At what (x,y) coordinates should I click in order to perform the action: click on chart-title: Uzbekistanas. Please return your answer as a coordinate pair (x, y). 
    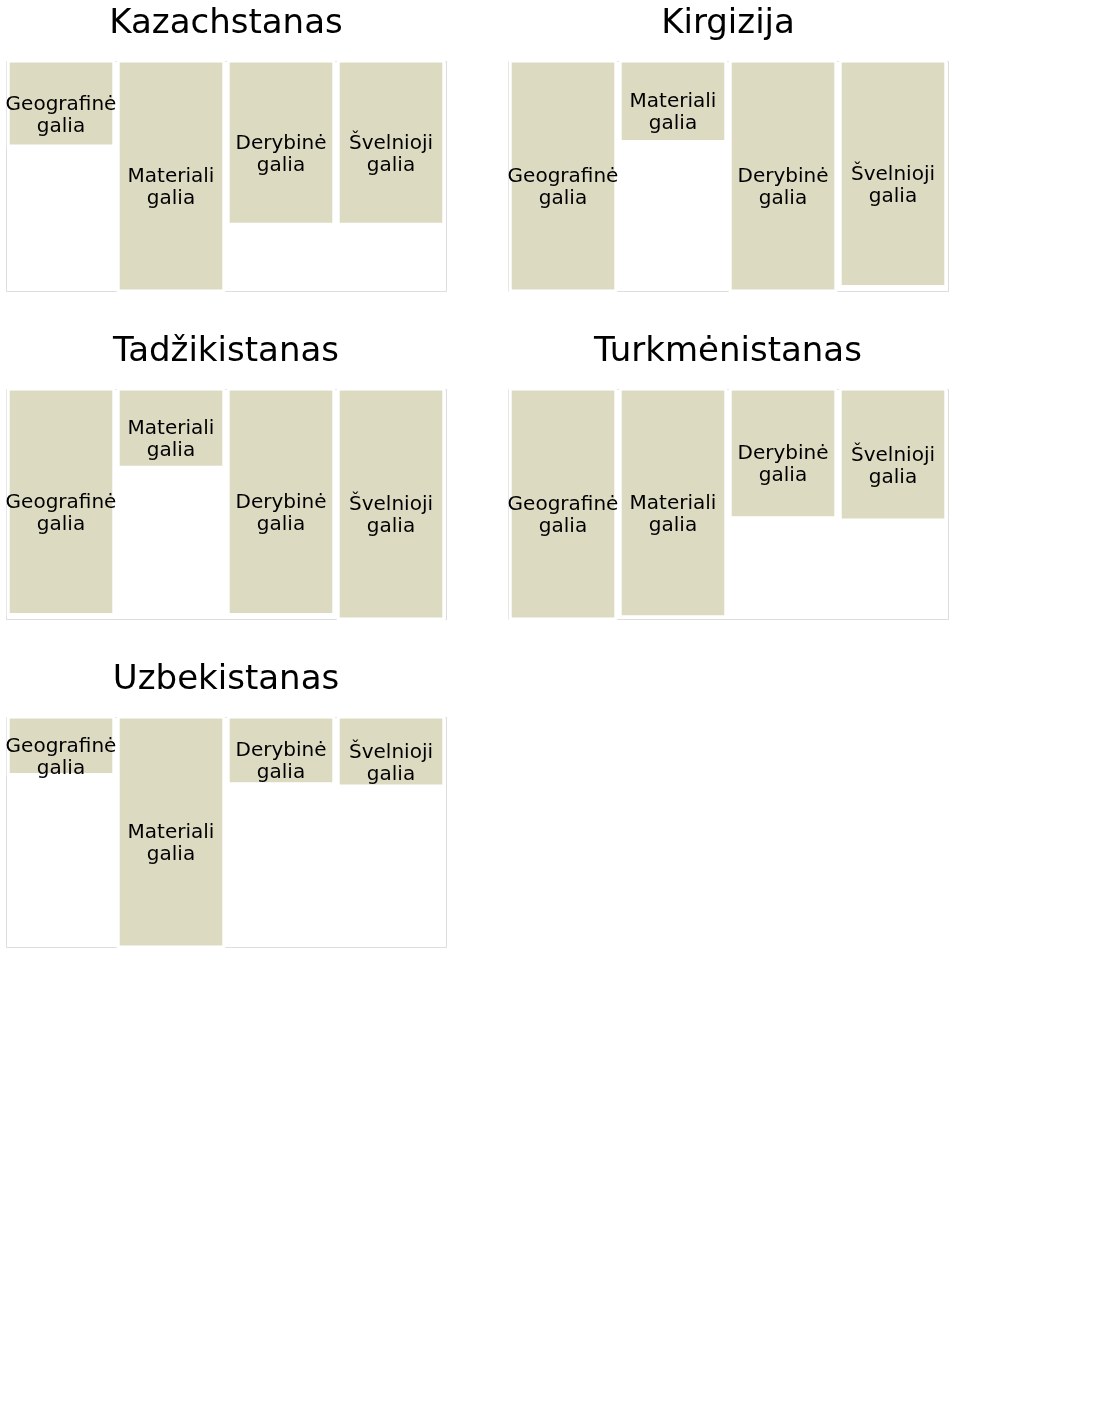
    Looking at the image, I should click on (226, 676).